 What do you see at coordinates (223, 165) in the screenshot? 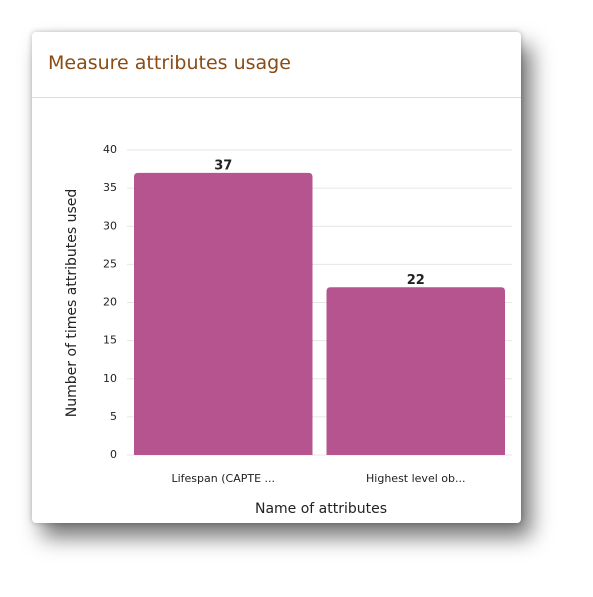
I see `value-label: 37` at bounding box center [223, 165].